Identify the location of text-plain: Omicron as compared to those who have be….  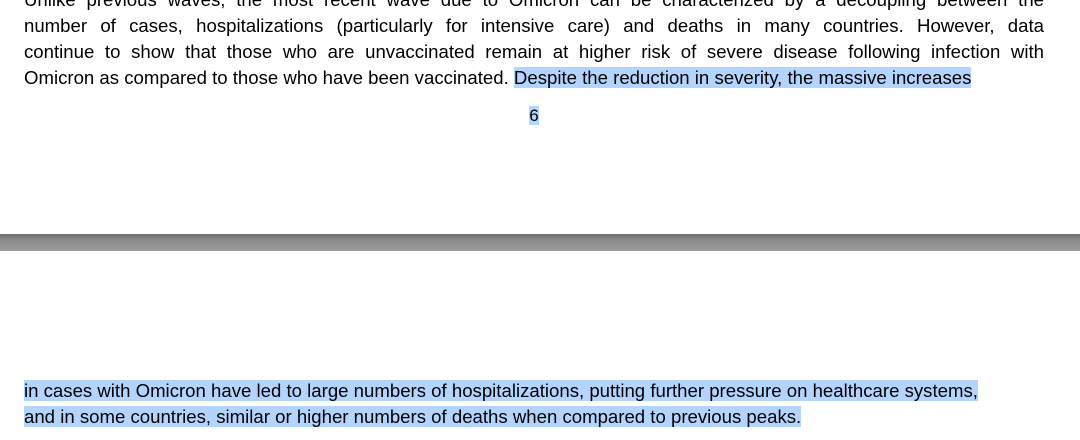
(266, 77).